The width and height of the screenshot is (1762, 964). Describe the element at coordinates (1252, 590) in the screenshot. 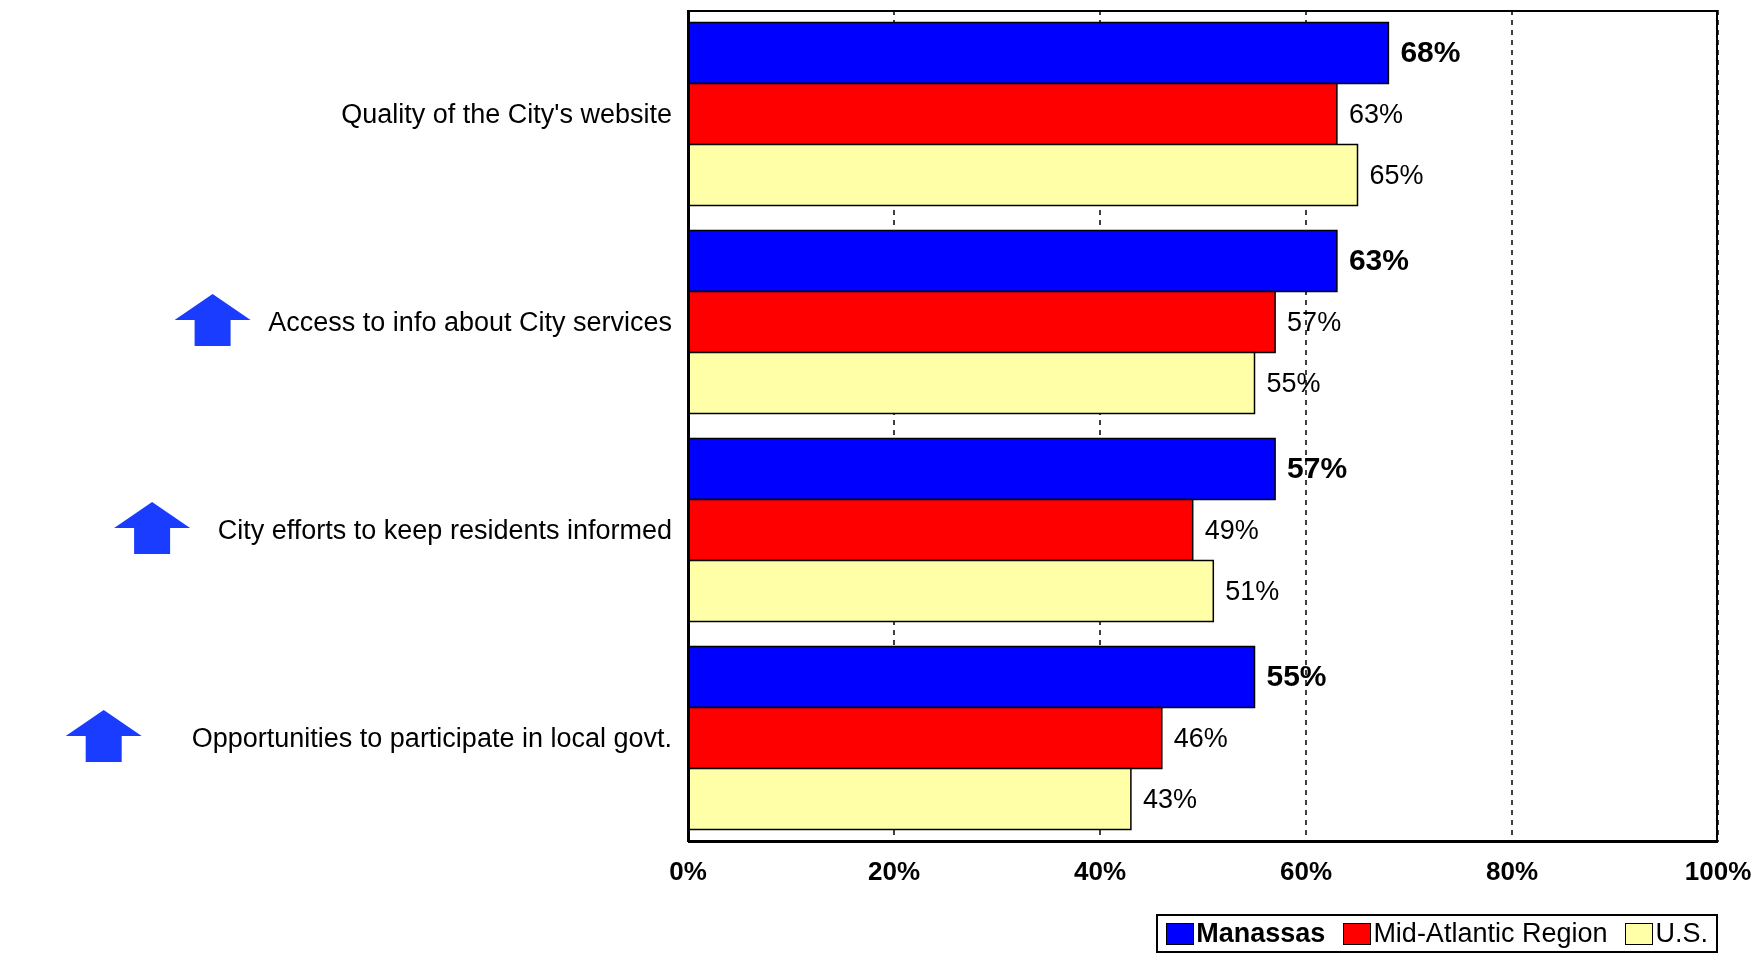

I see `data-label: 51%` at that location.